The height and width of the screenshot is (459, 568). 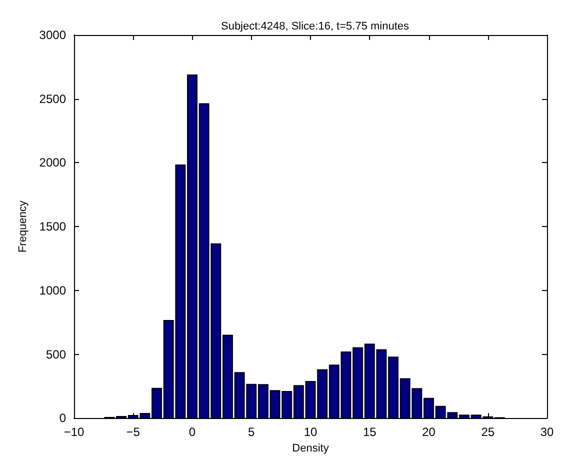 I want to click on x-tick-label: 0, so click(x=192, y=432).